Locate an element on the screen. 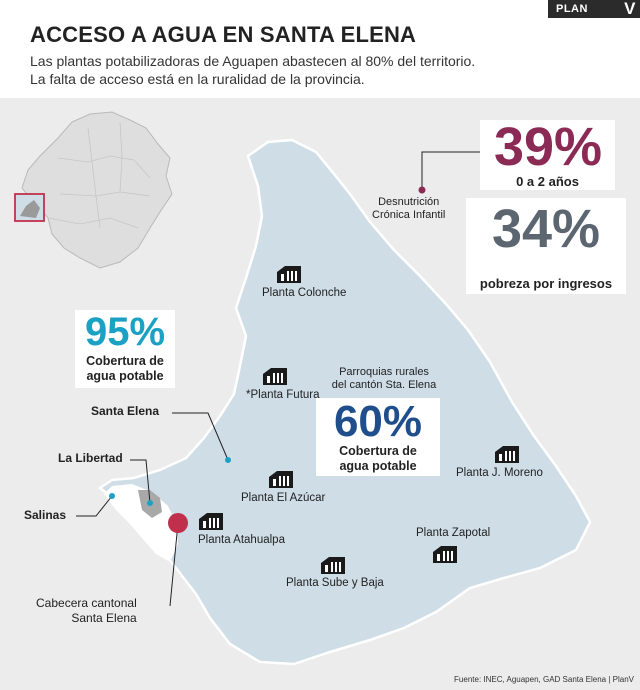 The height and width of the screenshot is (690, 640). rural-coverage-caption-line-1: Cobertura de is located at coordinates (378, 451).